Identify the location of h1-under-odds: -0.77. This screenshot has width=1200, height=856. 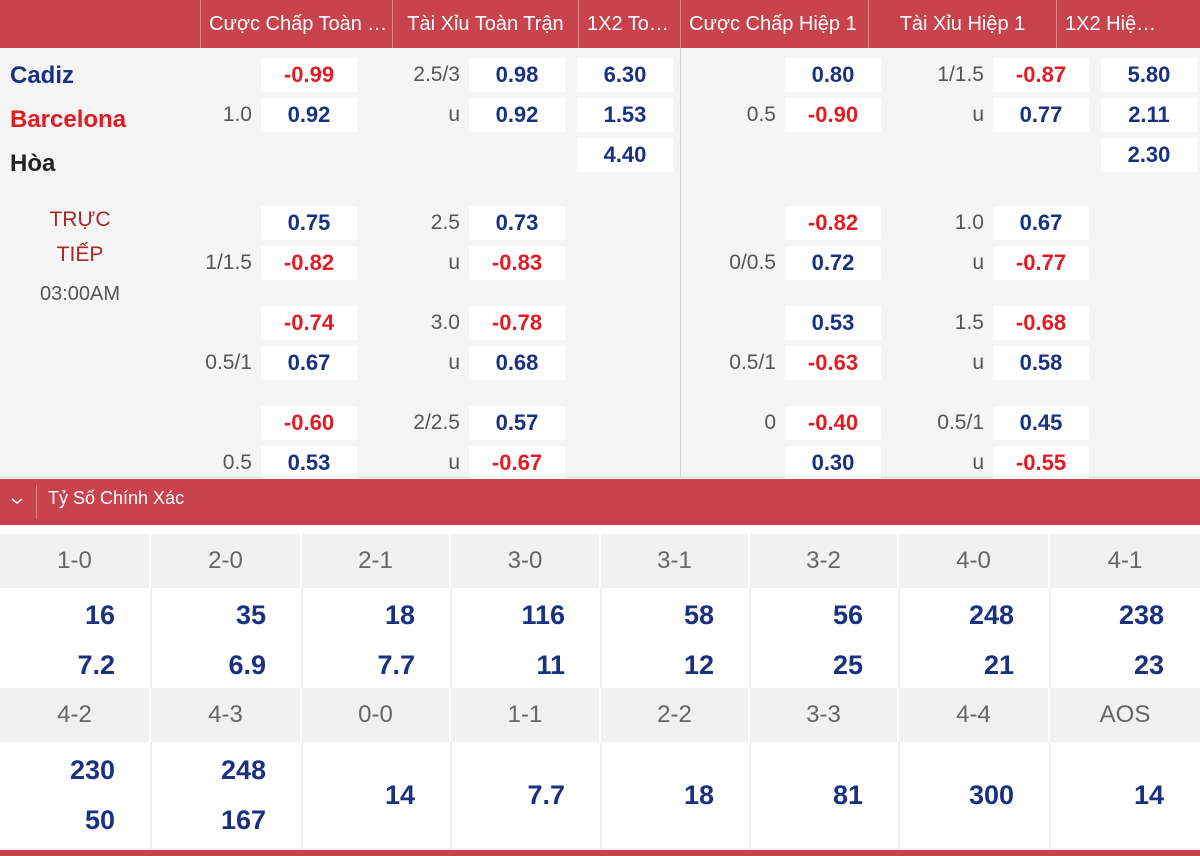
(1041, 263).